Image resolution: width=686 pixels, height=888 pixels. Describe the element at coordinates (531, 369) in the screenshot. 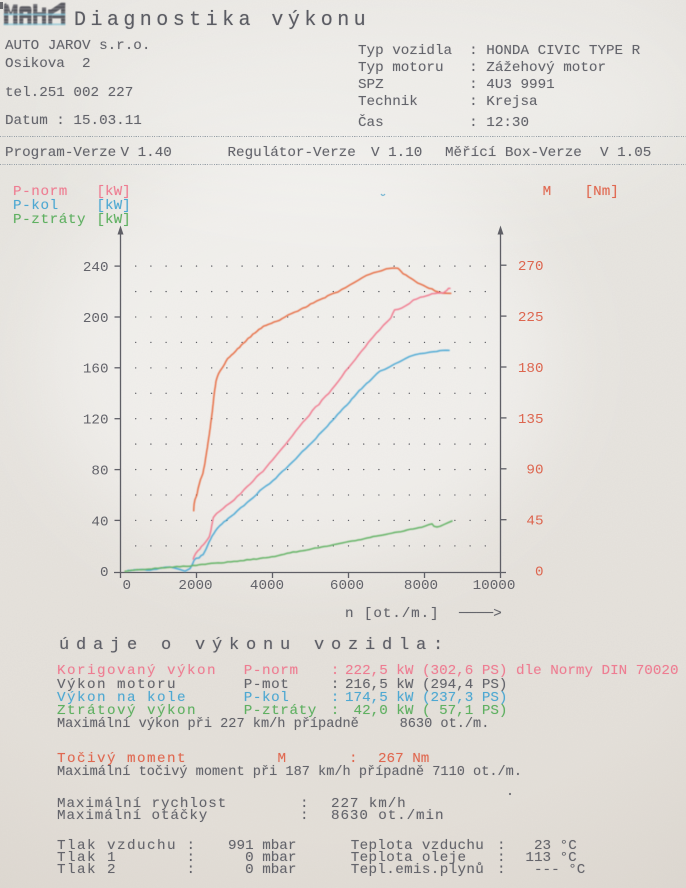

I see `svg-text: 180` at that location.